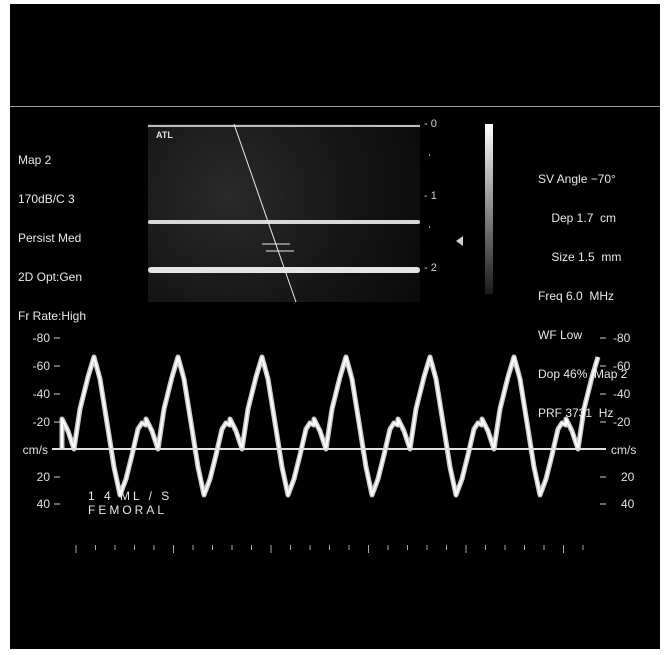  I want to click on depth-mark-0: - 0, so click(430, 124).